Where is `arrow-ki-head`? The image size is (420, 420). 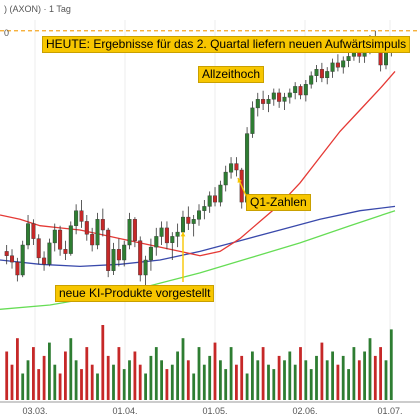 arrow-ki-head is located at coordinates (183, 234).